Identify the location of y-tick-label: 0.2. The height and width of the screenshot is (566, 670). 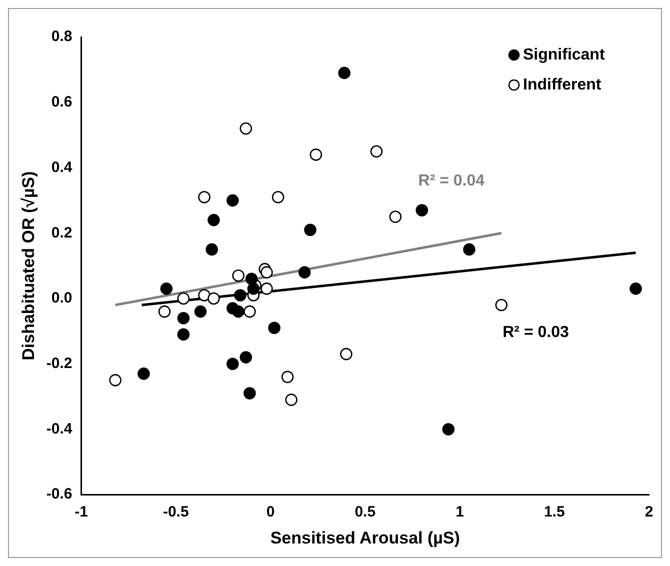
(61, 233).